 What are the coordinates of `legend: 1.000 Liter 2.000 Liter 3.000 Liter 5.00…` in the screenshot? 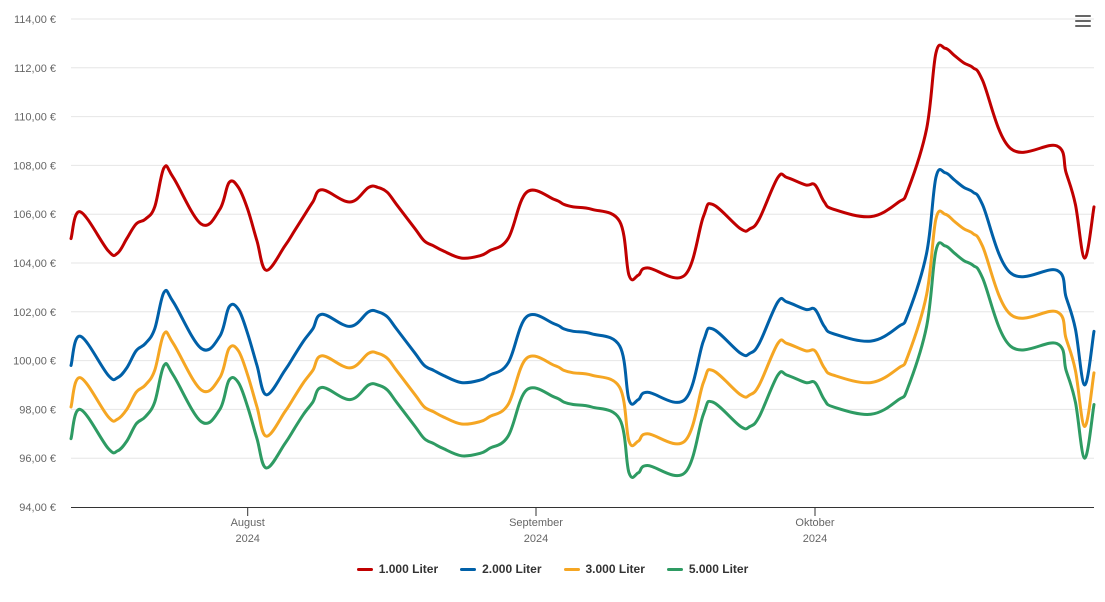 It's located at (552, 569).